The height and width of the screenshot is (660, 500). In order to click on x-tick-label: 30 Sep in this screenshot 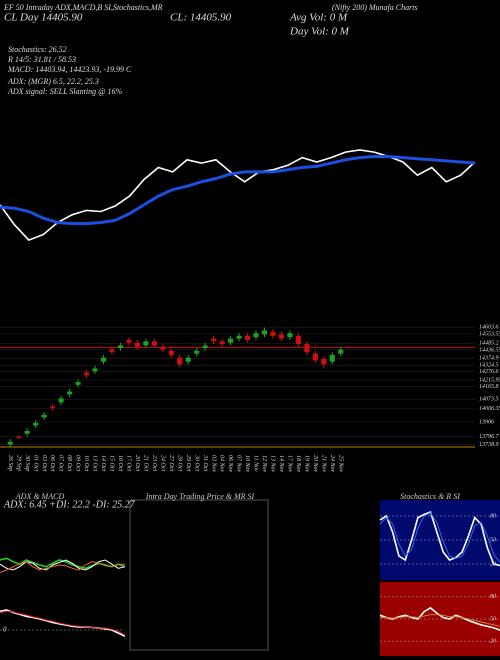, I will do `click(27, 462)`.